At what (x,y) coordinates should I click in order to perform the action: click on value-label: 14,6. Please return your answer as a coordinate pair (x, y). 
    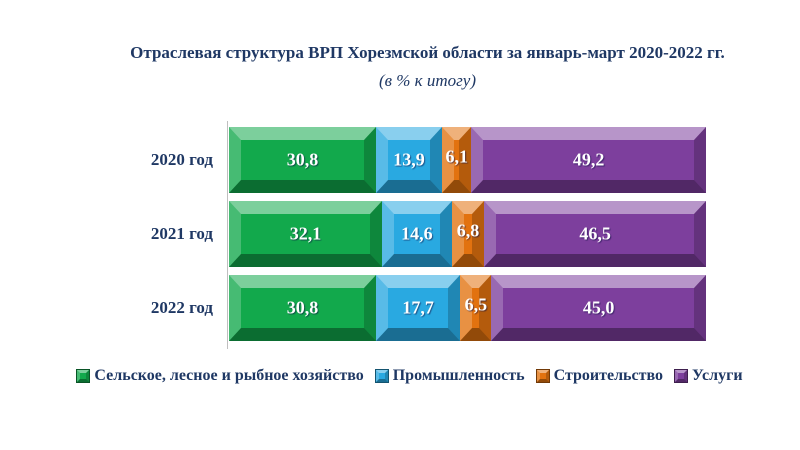
    Looking at the image, I should click on (417, 233).